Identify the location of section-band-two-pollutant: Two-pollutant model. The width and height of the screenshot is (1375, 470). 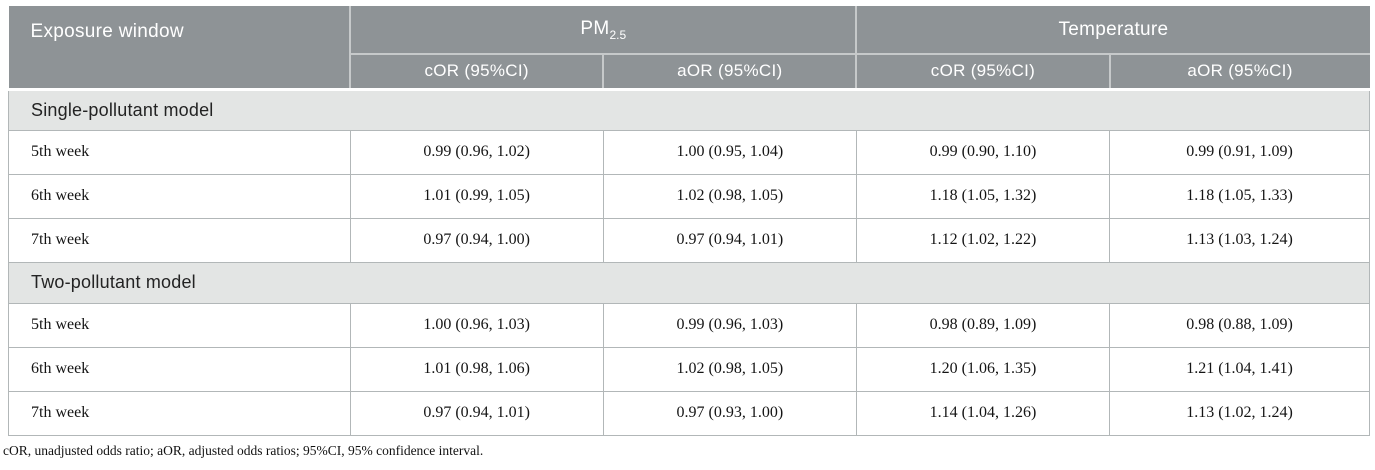
(689, 282).